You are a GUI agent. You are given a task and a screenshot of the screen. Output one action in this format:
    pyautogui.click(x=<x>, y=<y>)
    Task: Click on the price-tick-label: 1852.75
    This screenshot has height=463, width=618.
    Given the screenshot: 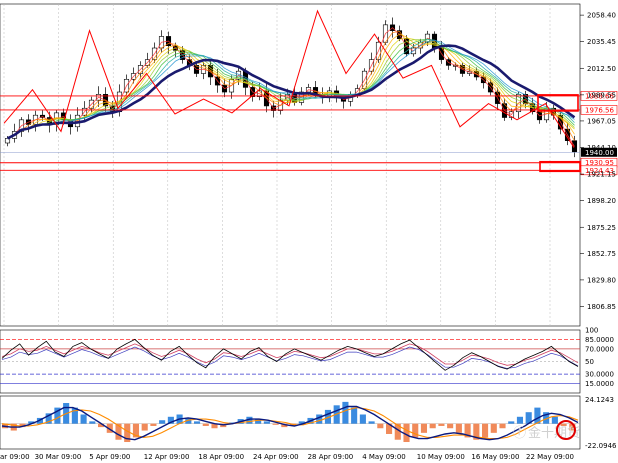 What is the action you would take?
    pyautogui.click(x=601, y=254)
    